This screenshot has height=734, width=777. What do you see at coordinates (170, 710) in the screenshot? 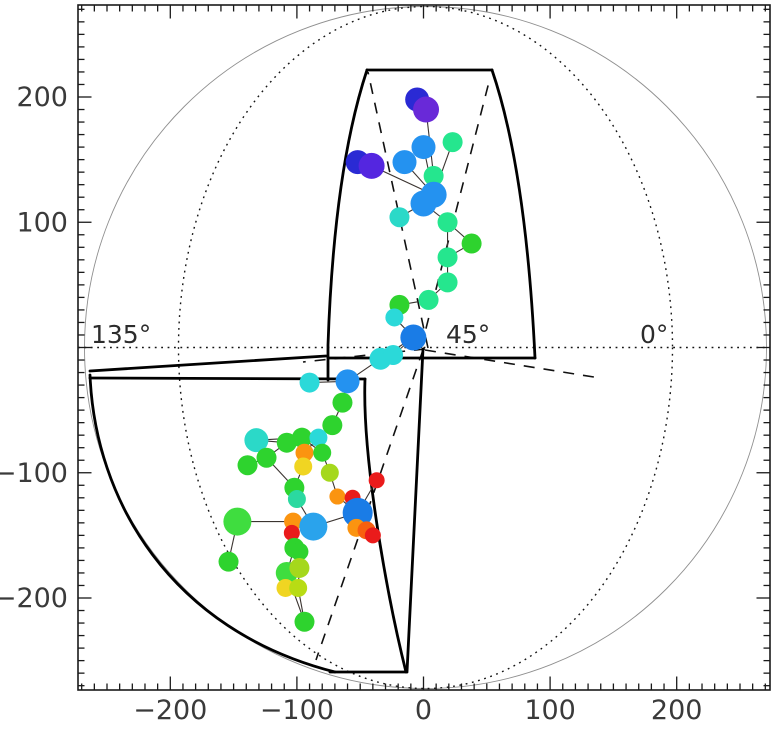
I see `x-axis-tick-label: −200` at bounding box center [170, 710].